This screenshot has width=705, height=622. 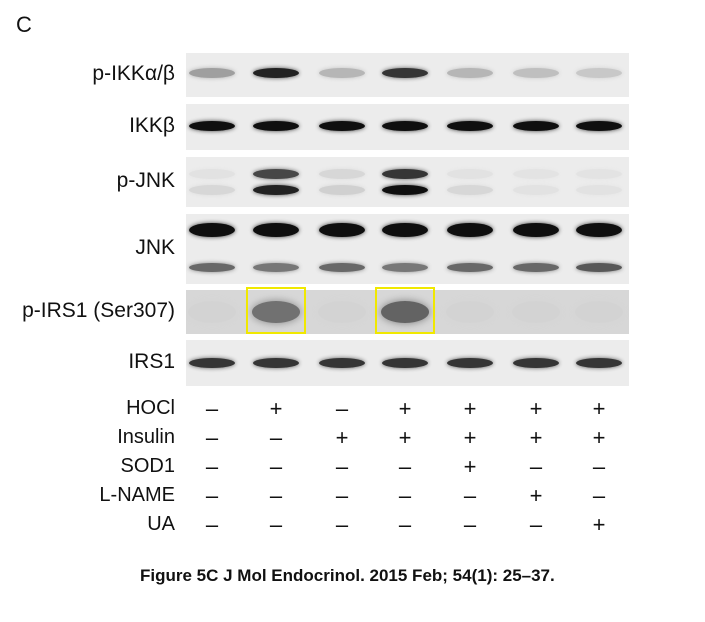 What do you see at coordinates (98, 310) in the screenshot?
I see `blot-label-p-irs1: p-IRS1 (Ser307)` at bounding box center [98, 310].